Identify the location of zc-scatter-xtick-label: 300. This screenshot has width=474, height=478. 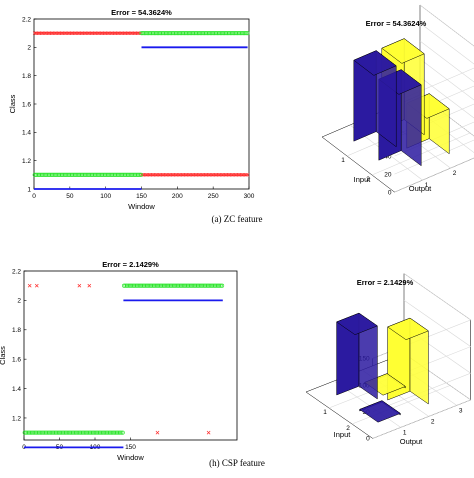
(249, 196).